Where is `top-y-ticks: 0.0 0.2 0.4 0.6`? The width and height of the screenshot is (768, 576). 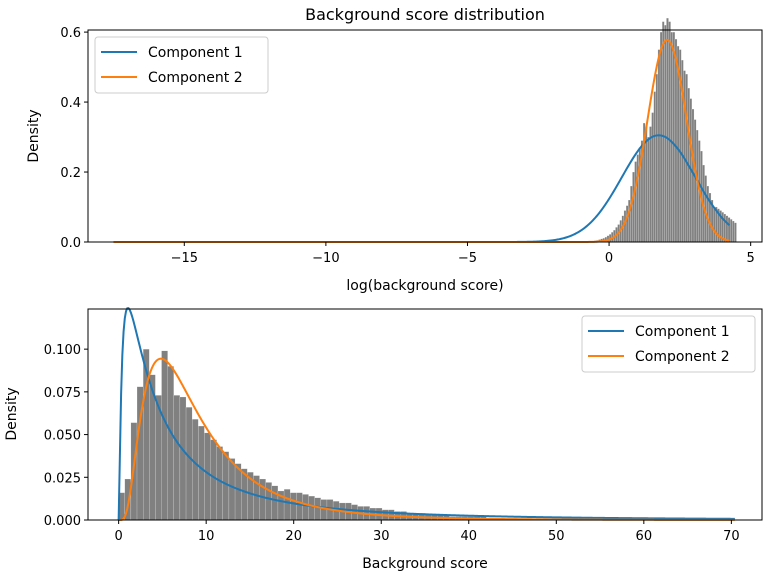 top-y-ticks: 0.0 0.2 0.4 0.6 is located at coordinates (74, 138).